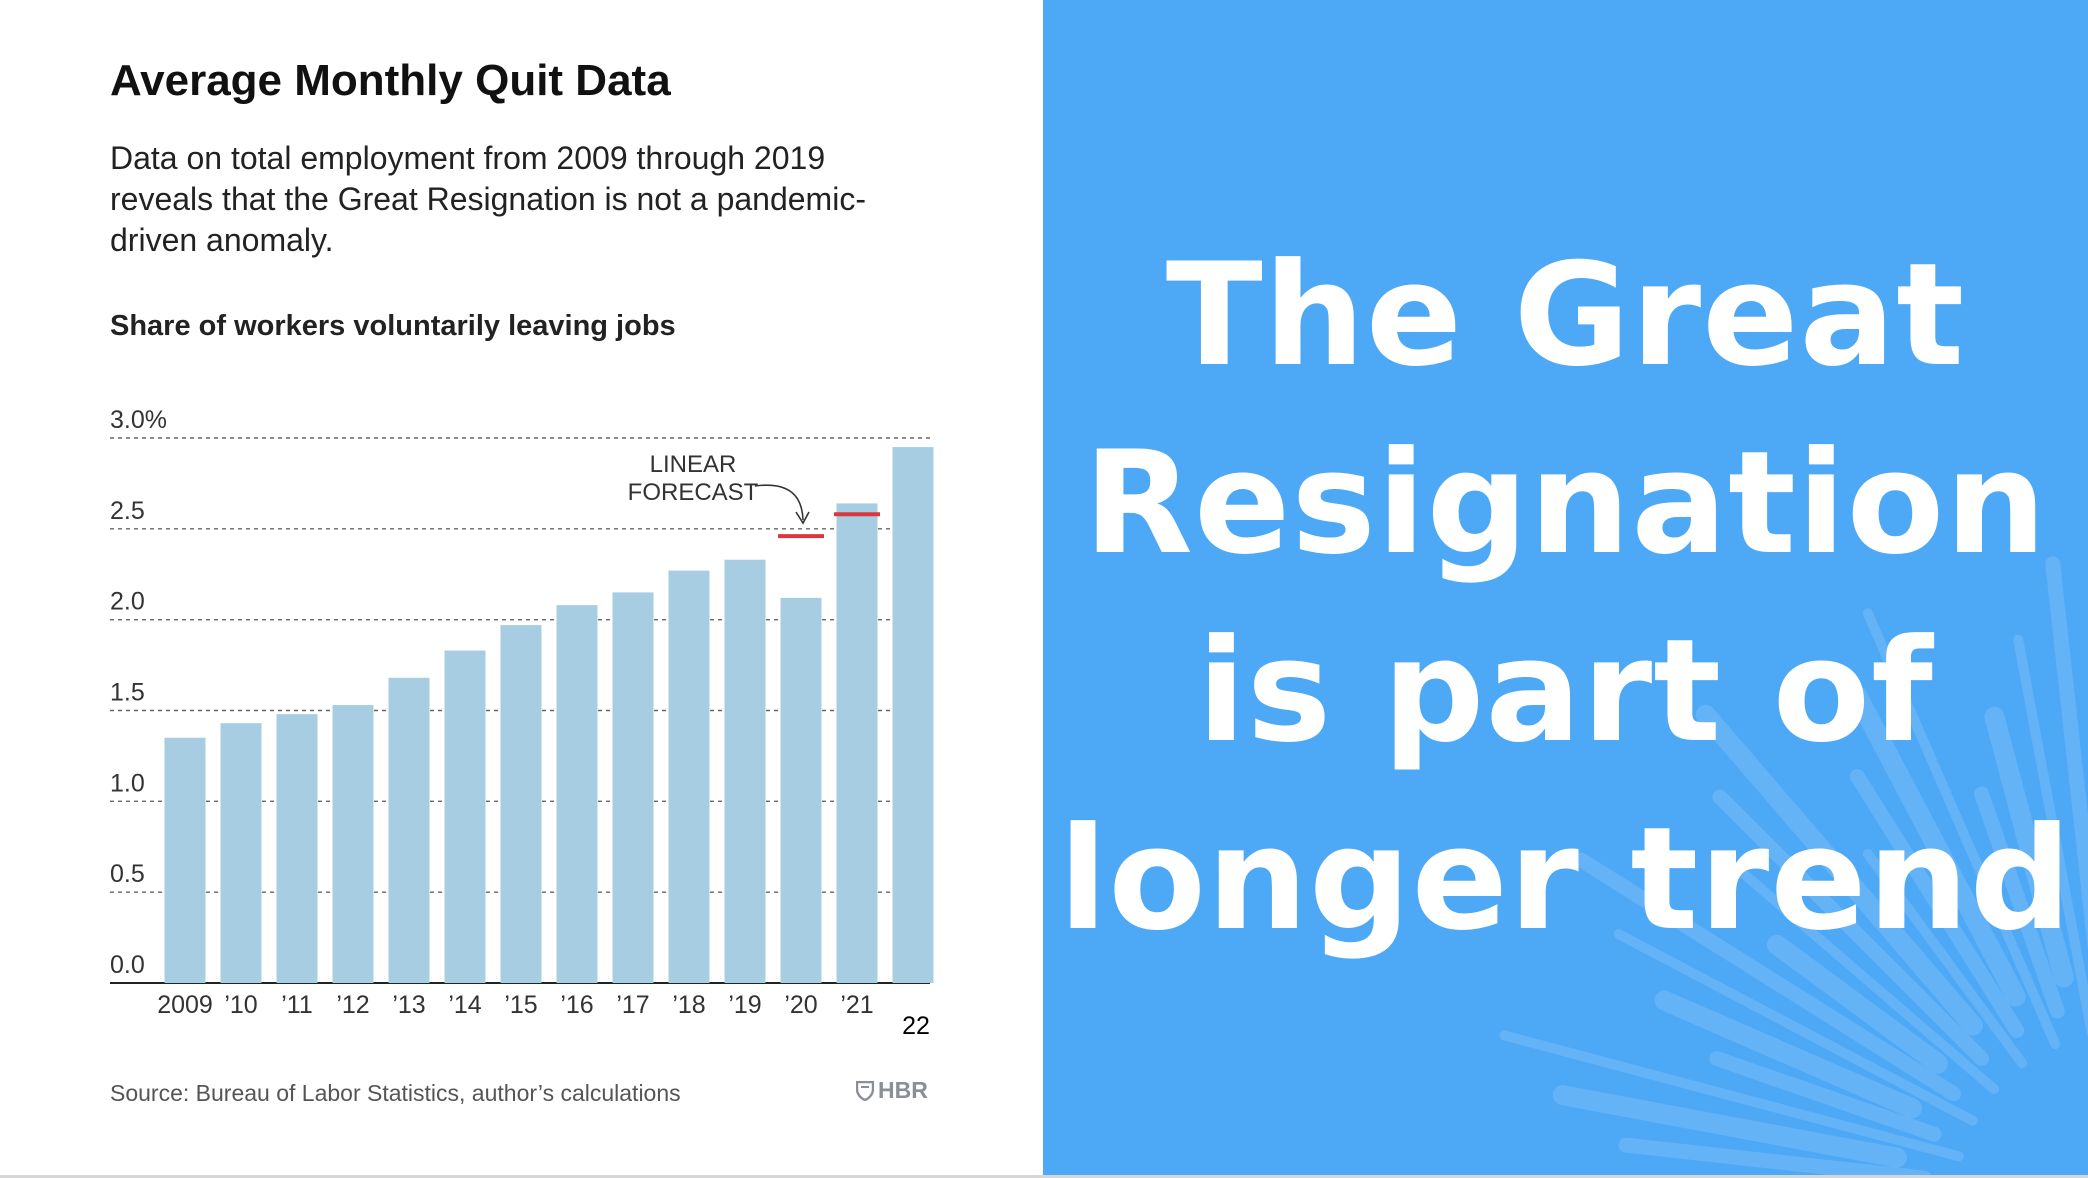 The image size is (2088, 1178). Describe the element at coordinates (520, 1005) in the screenshot. I see `x-tick-label: ’15` at that location.